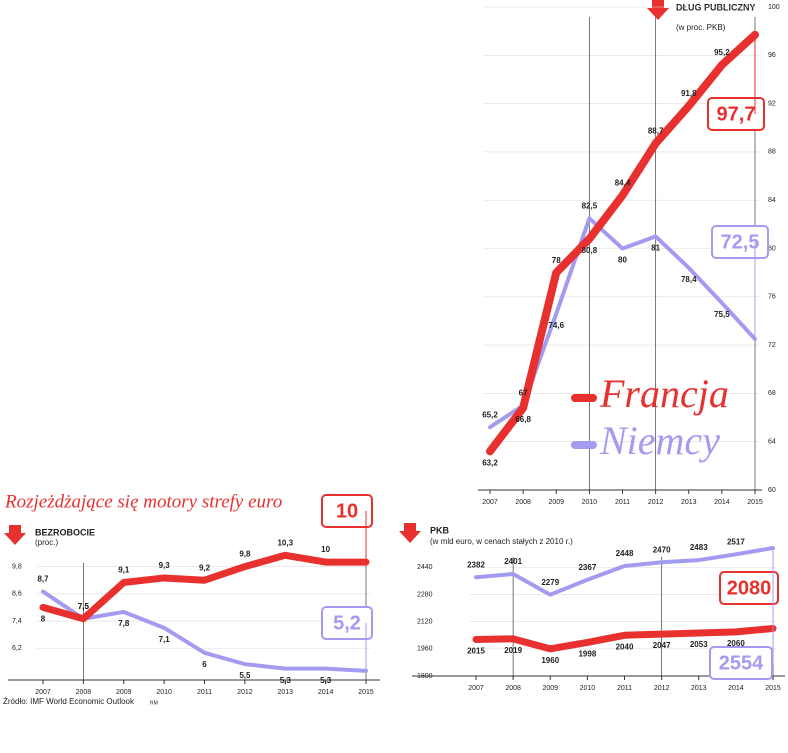 This screenshot has height=753, width=788. What do you see at coordinates (772, 297) in the screenshot?
I see `y-tick-label: 76` at bounding box center [772, 297].